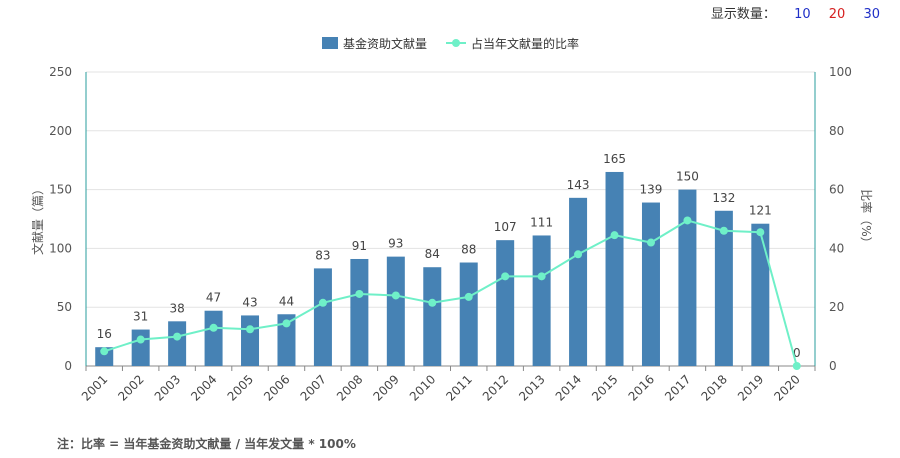  What do you see at coordinates (802, 14) in the screenshot?
I see `display-count-option-10: 10` at bounding box center [802, 14].